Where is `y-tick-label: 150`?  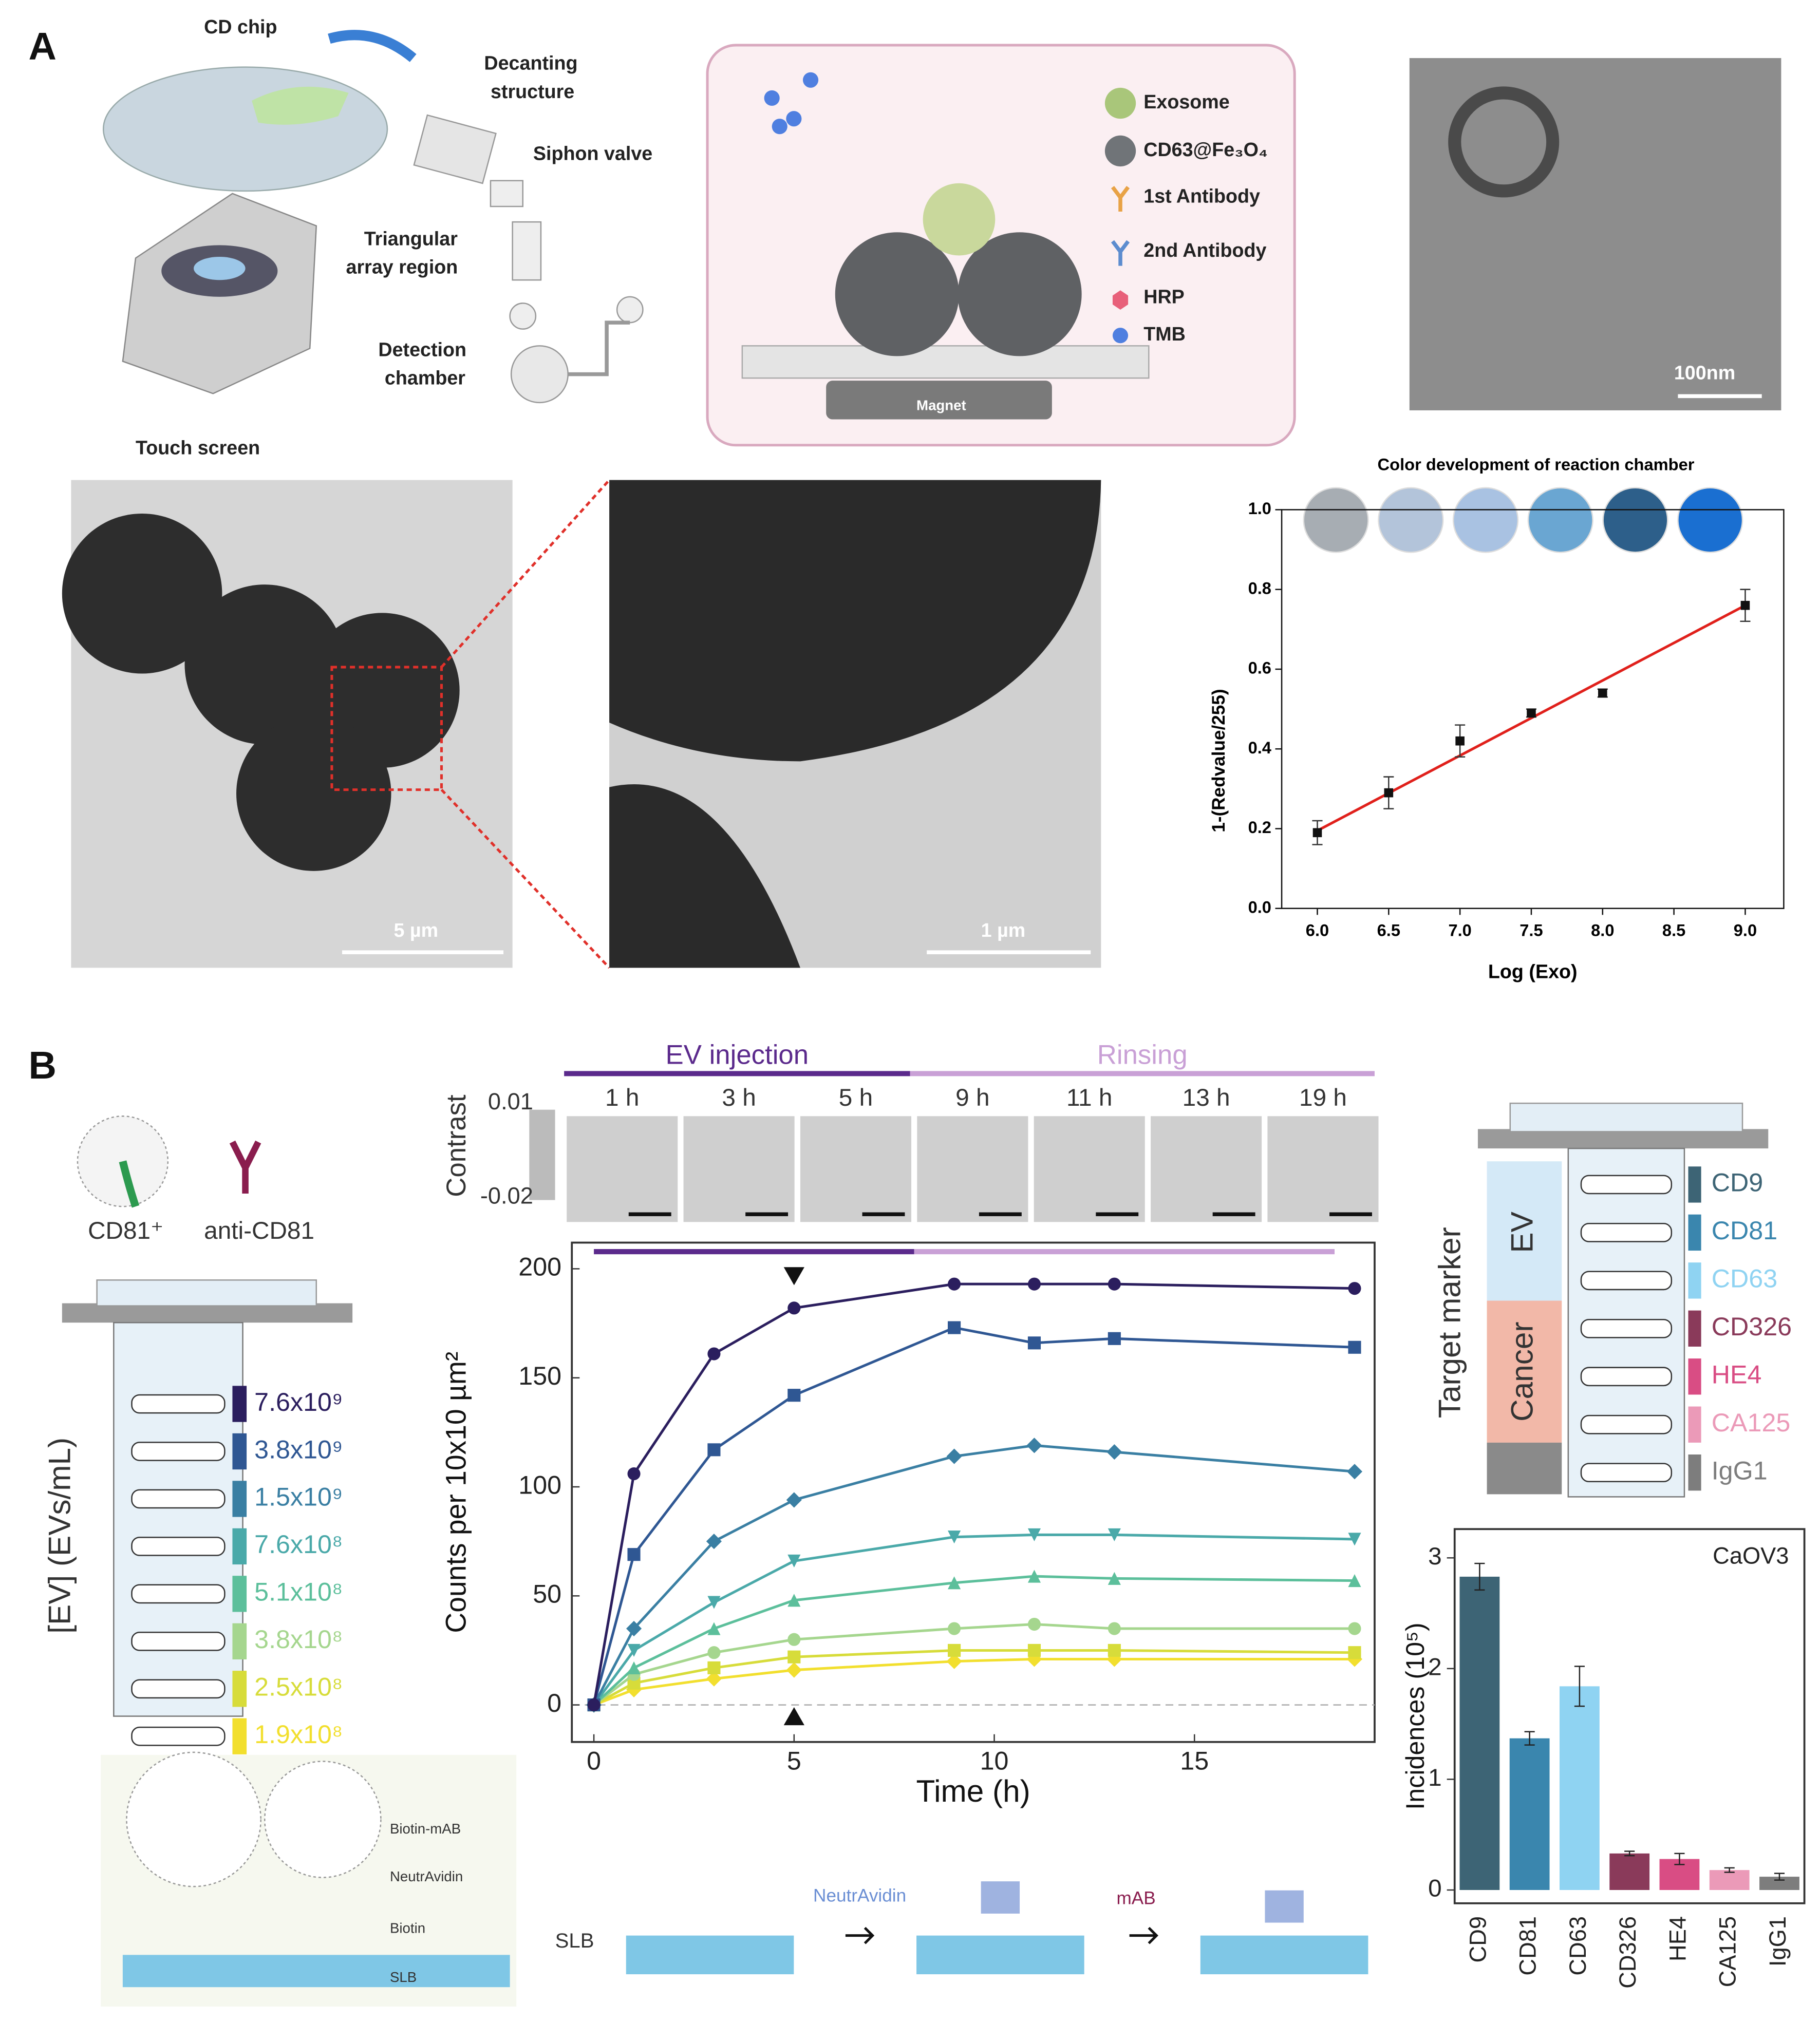 y-tick-label: 150 is located at coordinates (539, 1376).